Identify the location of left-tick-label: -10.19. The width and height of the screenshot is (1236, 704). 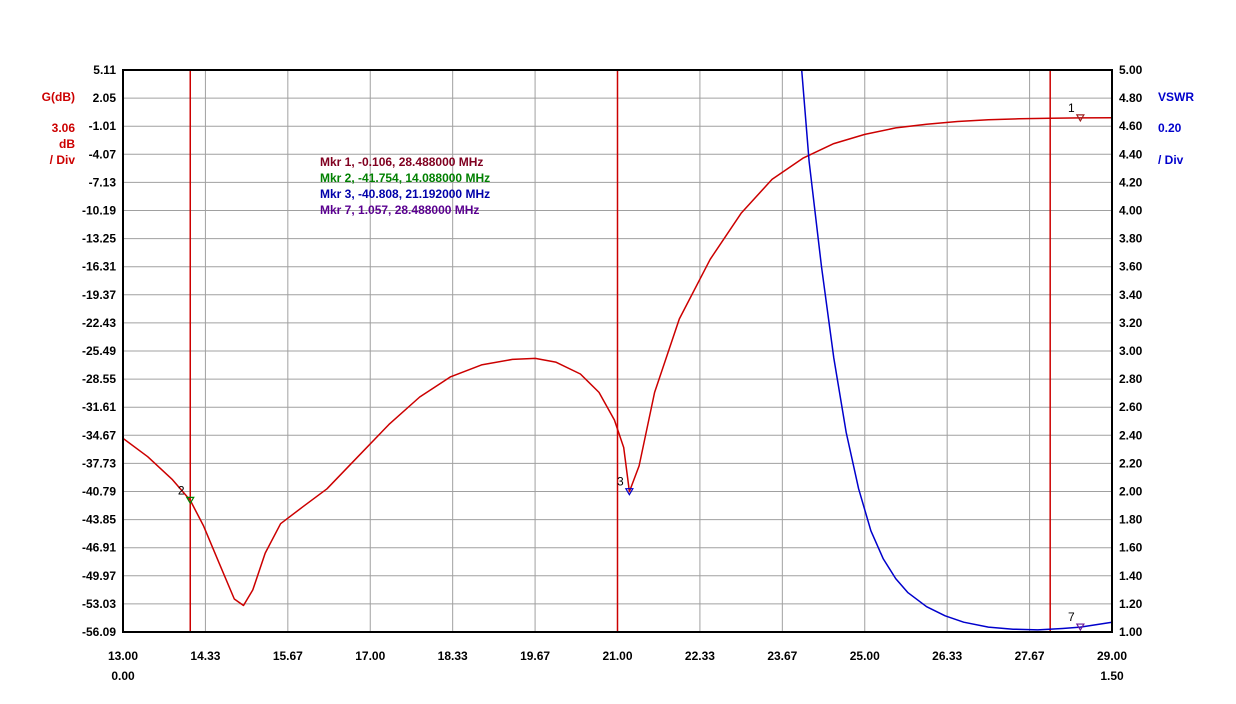
(99, 211).